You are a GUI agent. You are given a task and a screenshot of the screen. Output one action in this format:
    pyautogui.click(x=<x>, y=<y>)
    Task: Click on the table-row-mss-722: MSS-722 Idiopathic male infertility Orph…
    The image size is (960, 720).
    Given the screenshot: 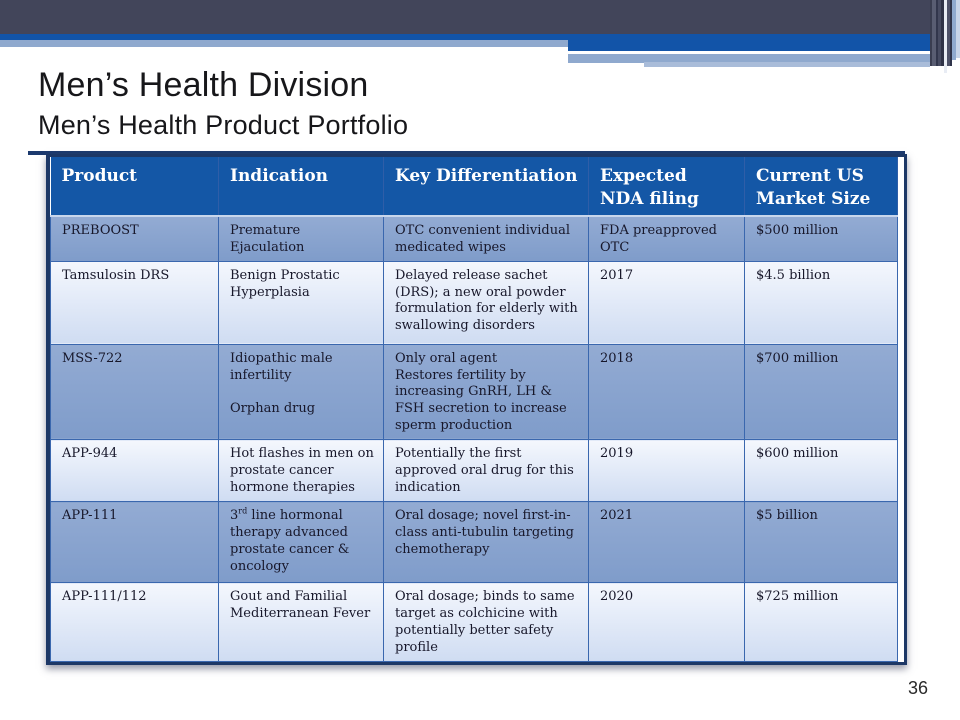 What is the action you would take?
    pyautogui.click(x=474, y=392)
    